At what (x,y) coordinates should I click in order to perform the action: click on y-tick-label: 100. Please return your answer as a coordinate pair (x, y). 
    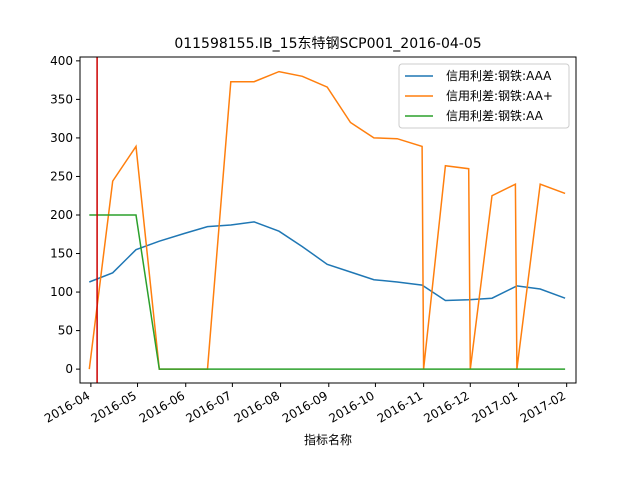
    Looking at the image, I should click on (61, 292).